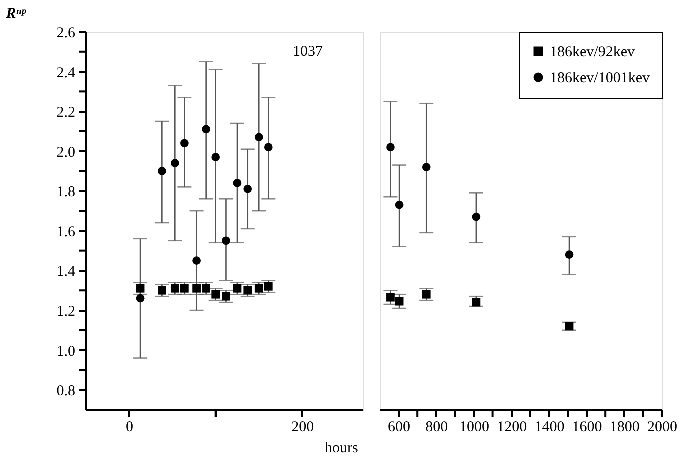  What do you see at coordinates (66, 113) in the screenshot?
I see `y-tick-label: 2.2` at bounding box center [66, 113].